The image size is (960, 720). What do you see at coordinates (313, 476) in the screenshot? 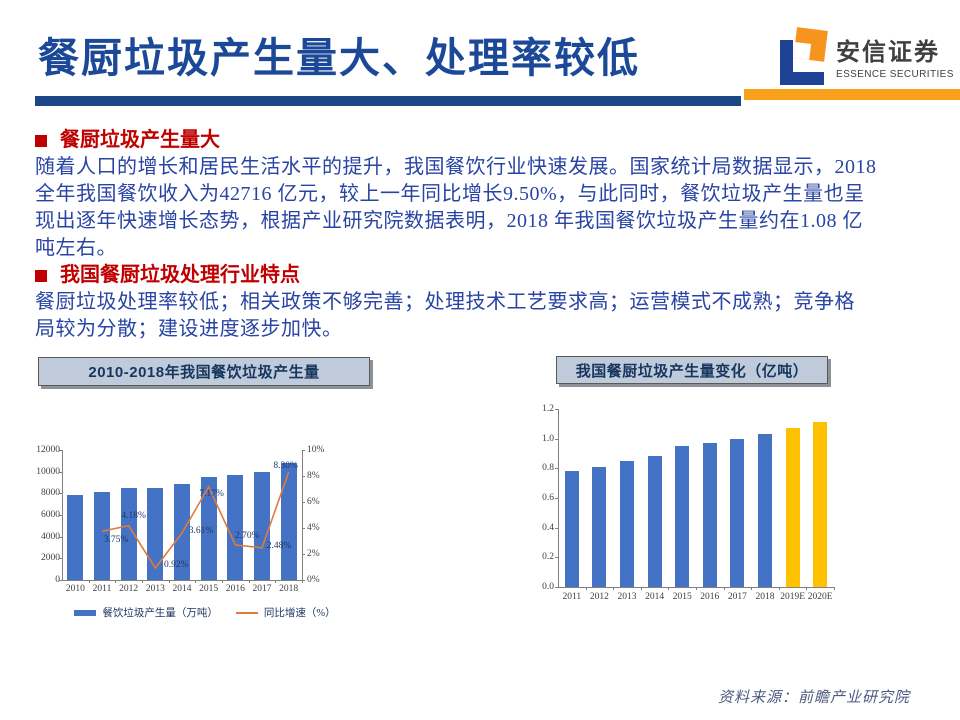
I see `y-tick-label: 8%` at bounding box center [313, 476].